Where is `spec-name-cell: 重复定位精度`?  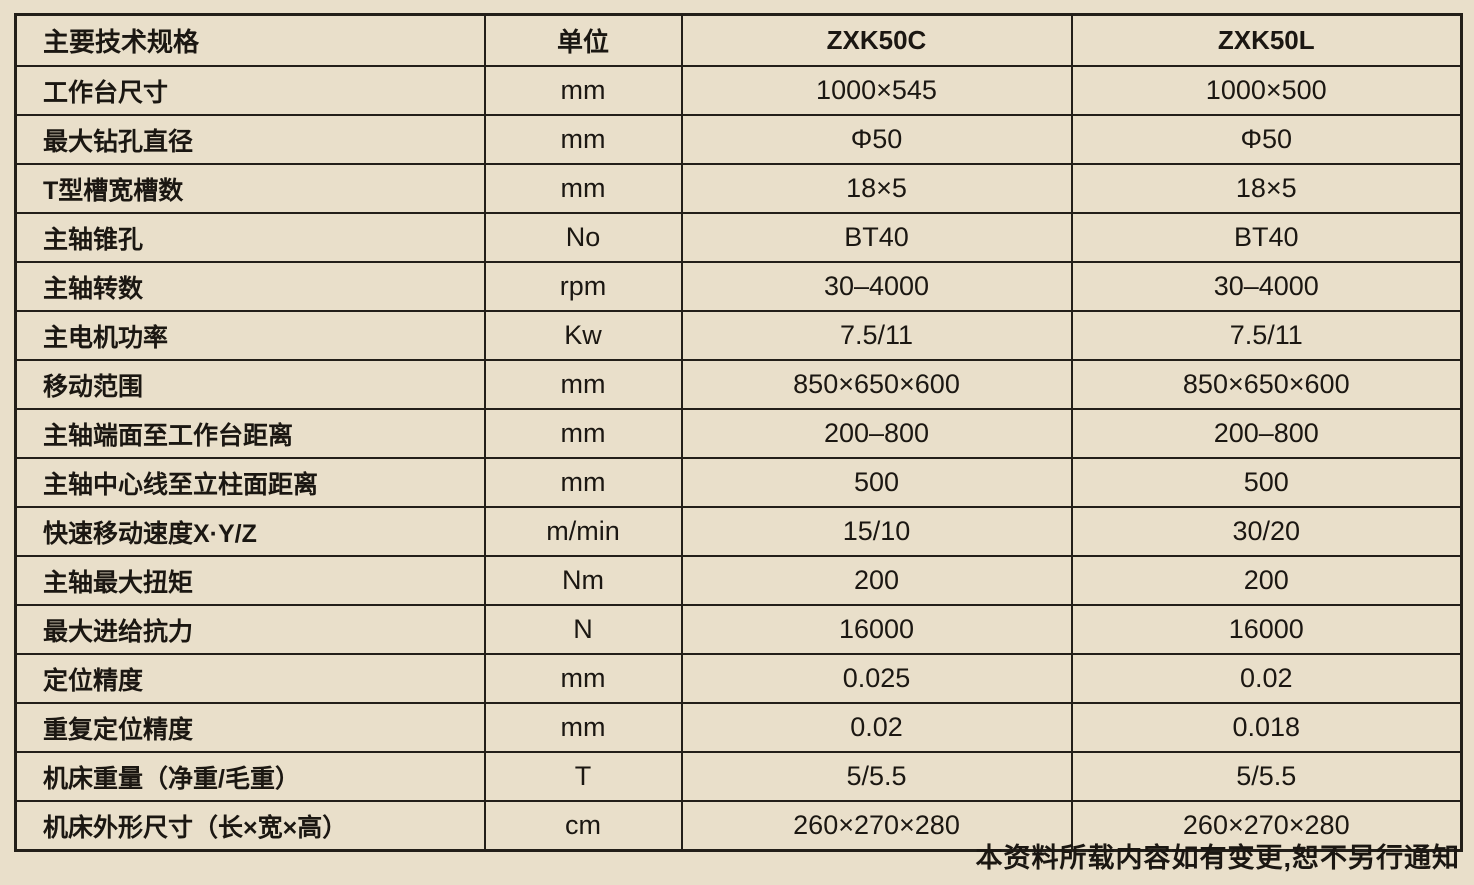 spec-name-cell: 重复定位精度 is located at coordinates (250, 727).